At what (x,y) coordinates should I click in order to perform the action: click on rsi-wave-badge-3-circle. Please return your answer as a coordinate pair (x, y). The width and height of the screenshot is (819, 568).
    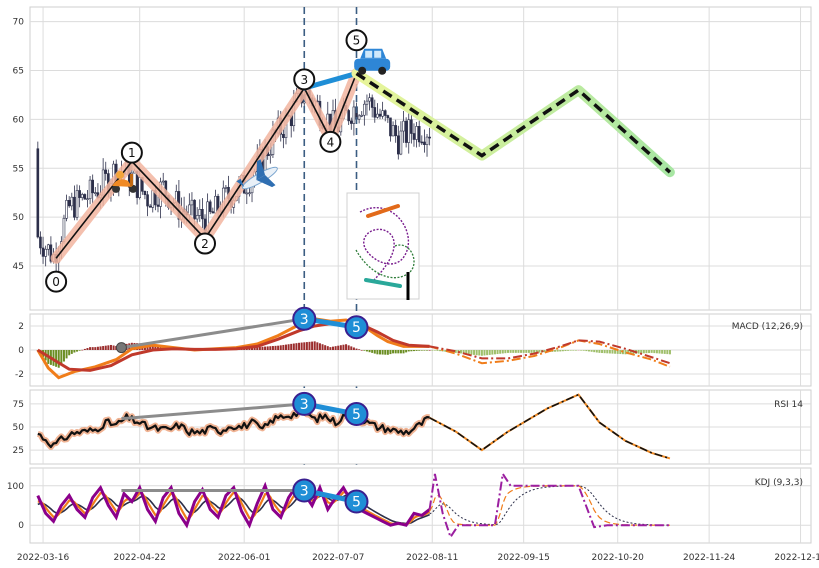
    Looking at the image, I should click on (304, 403).